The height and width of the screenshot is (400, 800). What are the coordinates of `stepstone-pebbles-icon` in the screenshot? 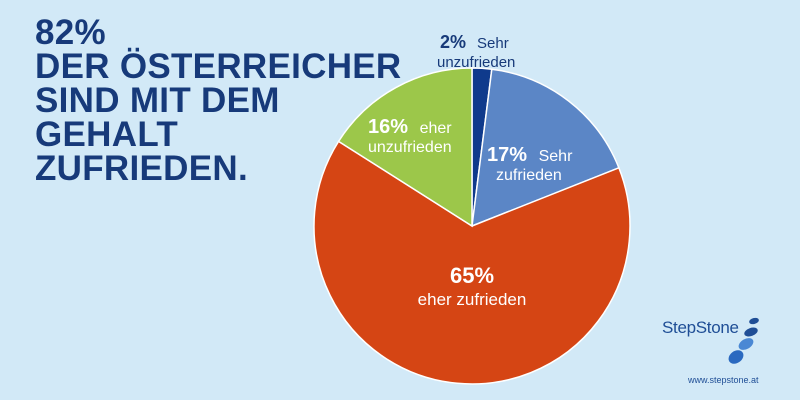 It's located at (743, 340).